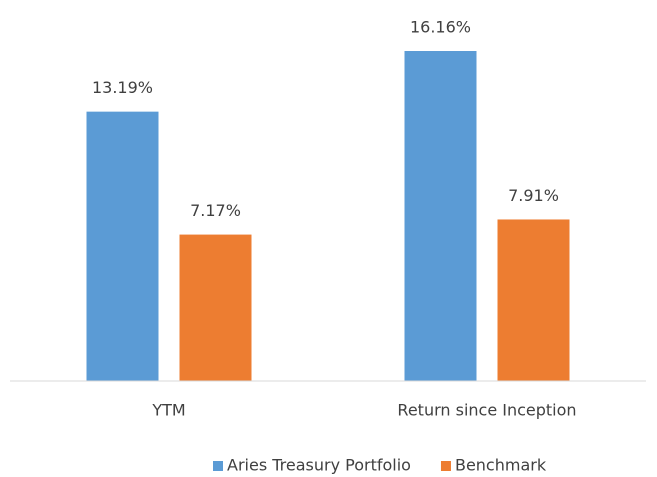 This screenshot has height=477, width=657. I want to click on legend-label: Aries Treasury Portfolio, so click(319, 465).